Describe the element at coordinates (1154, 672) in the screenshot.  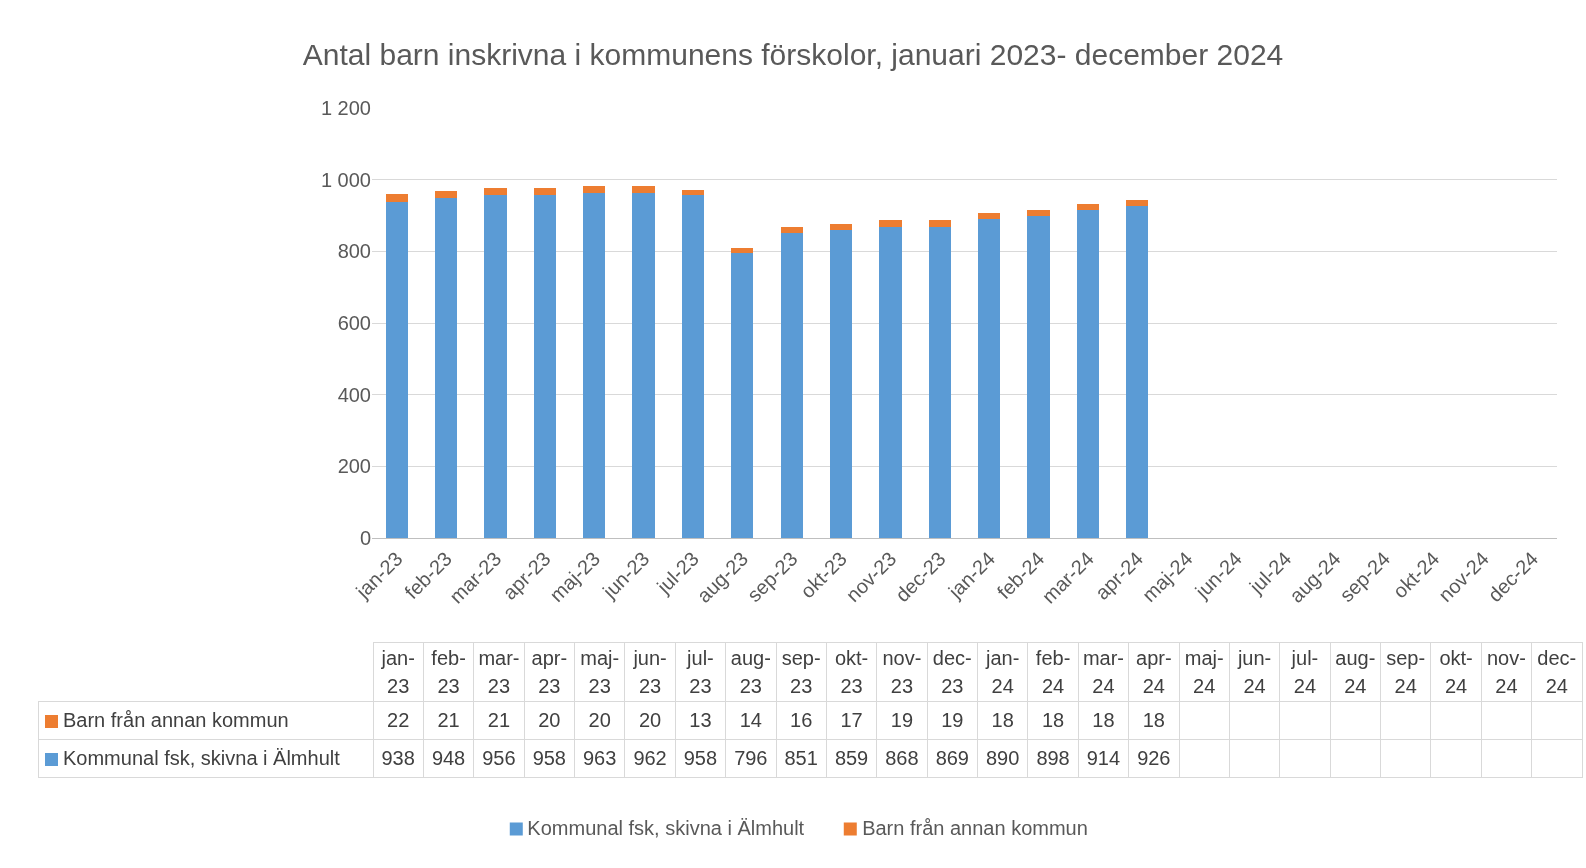
I see `category-label: apr-24` at that location.